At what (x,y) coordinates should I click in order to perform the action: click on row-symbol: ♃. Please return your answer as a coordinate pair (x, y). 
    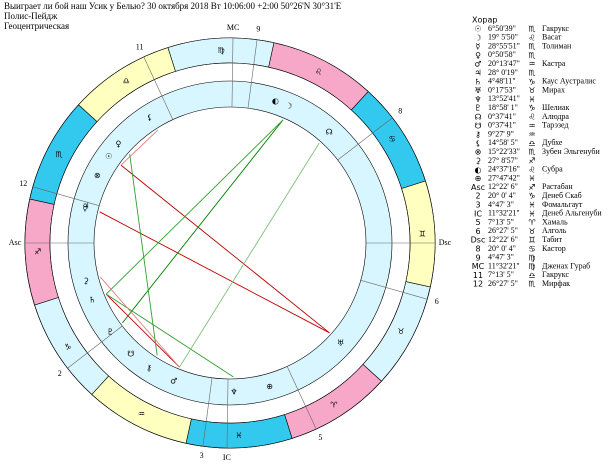
    Looking at the image, I should click on (477, 73).